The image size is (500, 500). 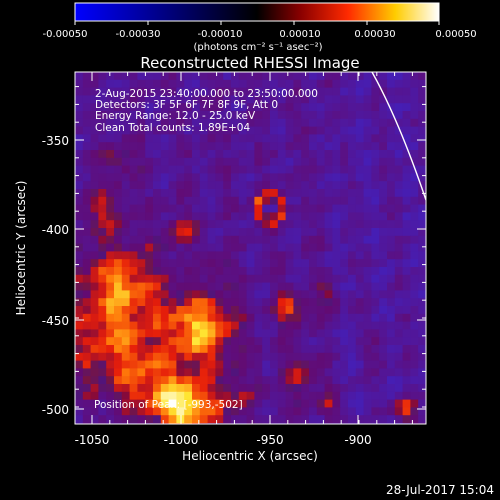 I want to click on solar-limb-curve, so click(x=398, y=136).